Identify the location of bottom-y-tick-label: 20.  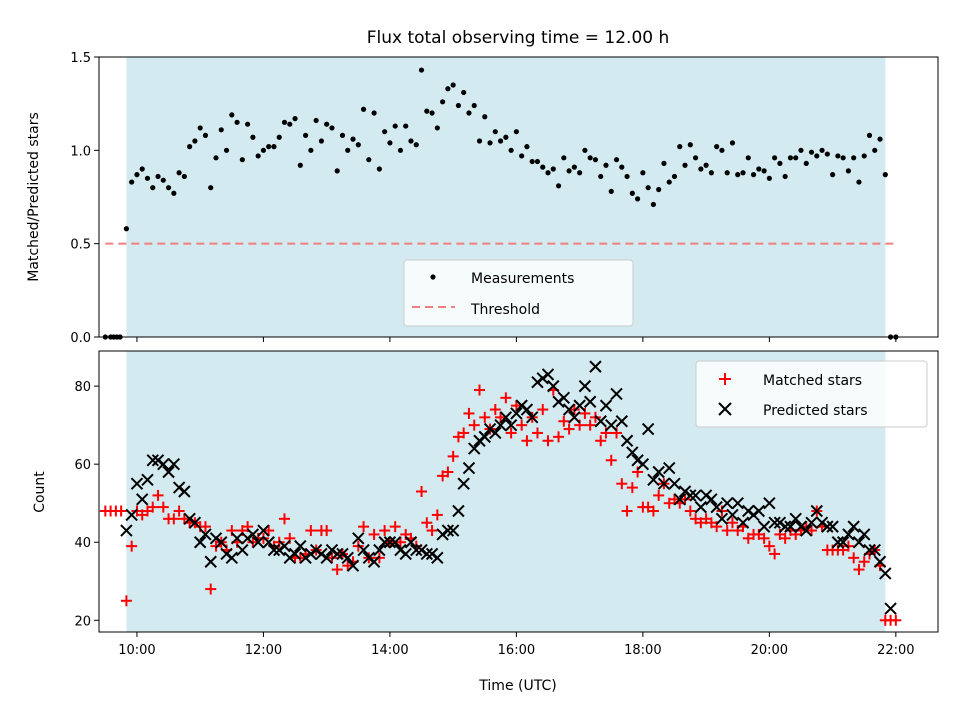
(82, 621).